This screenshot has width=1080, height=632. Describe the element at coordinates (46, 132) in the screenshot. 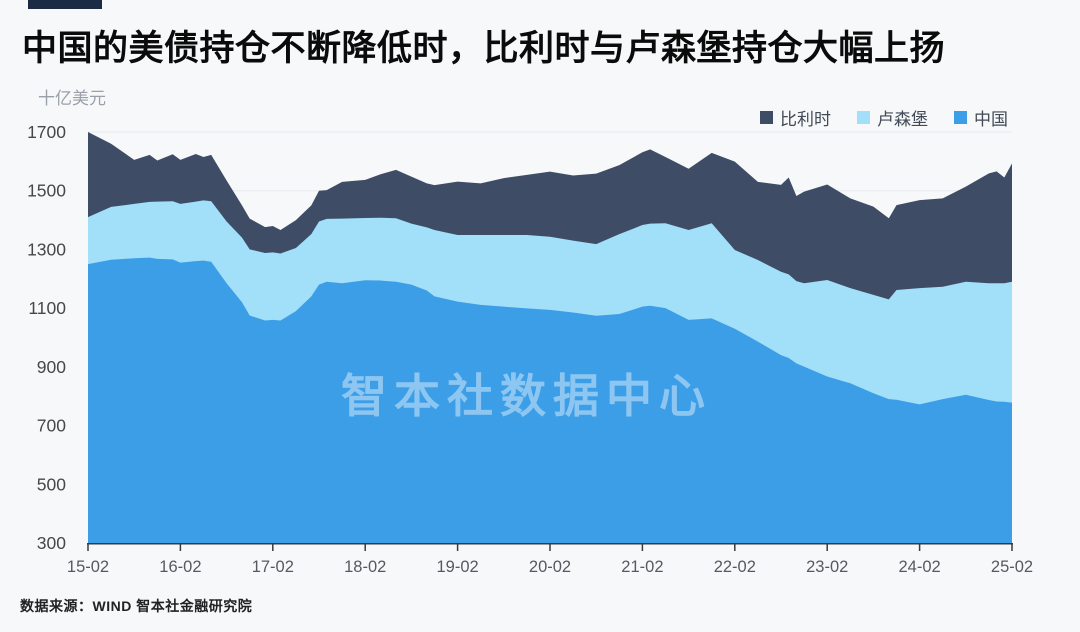

I see `y-tick-label: 1700` at that location.